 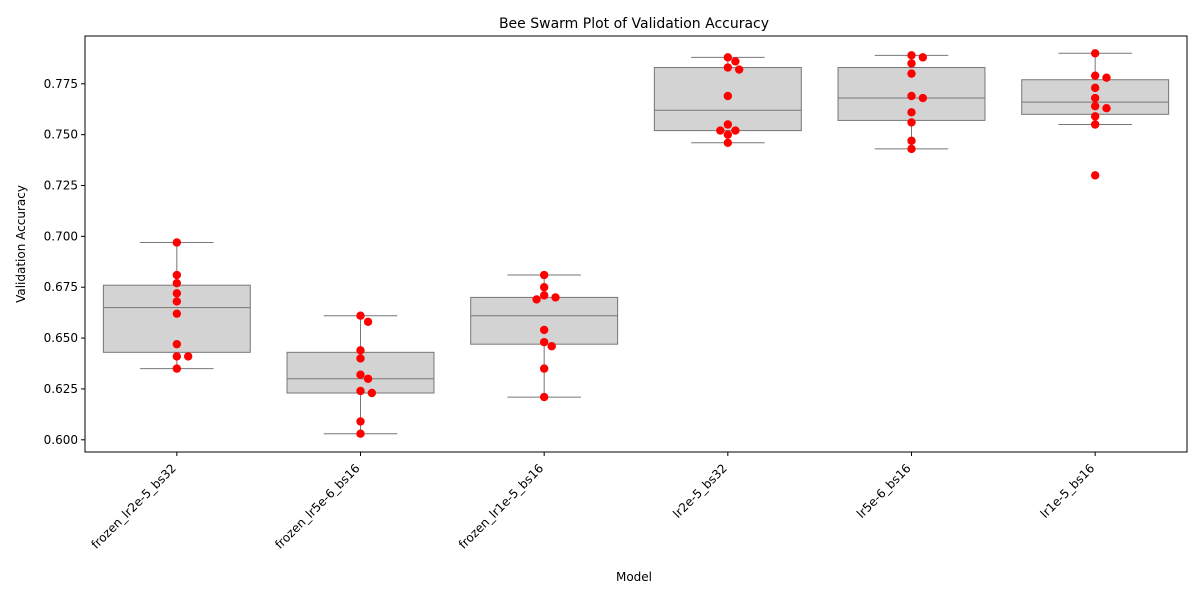 I want to click on y-tick-label: 0.650, so click(x=61, y=338).